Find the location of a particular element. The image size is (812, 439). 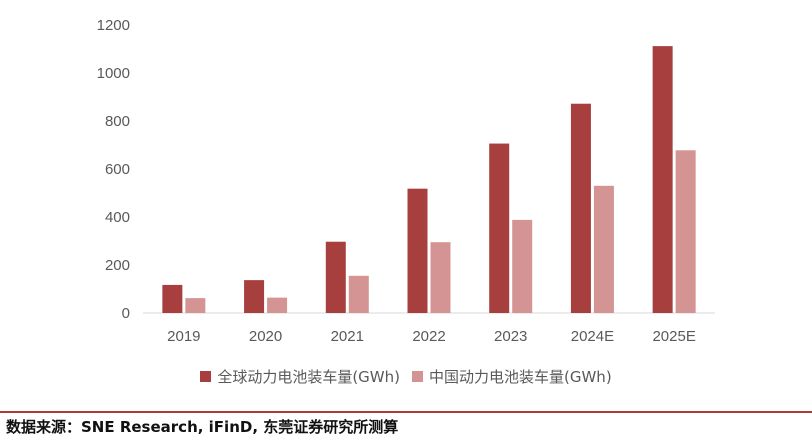

x-tick-label: 2021 is located at coordinates (347, 336).